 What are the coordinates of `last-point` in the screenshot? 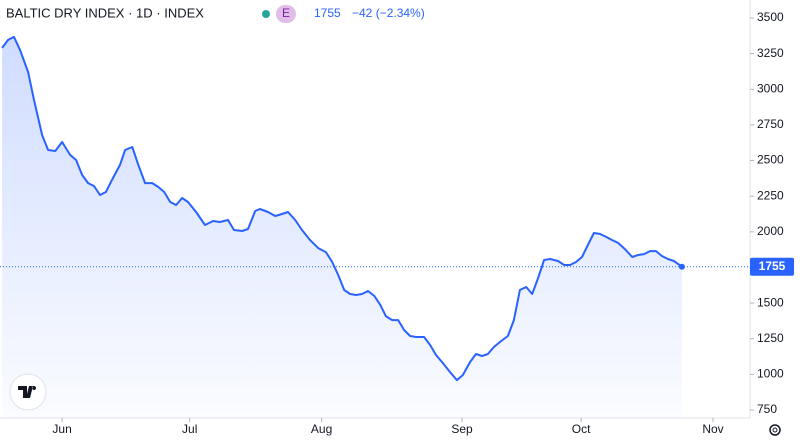 It's located at (681, 266).